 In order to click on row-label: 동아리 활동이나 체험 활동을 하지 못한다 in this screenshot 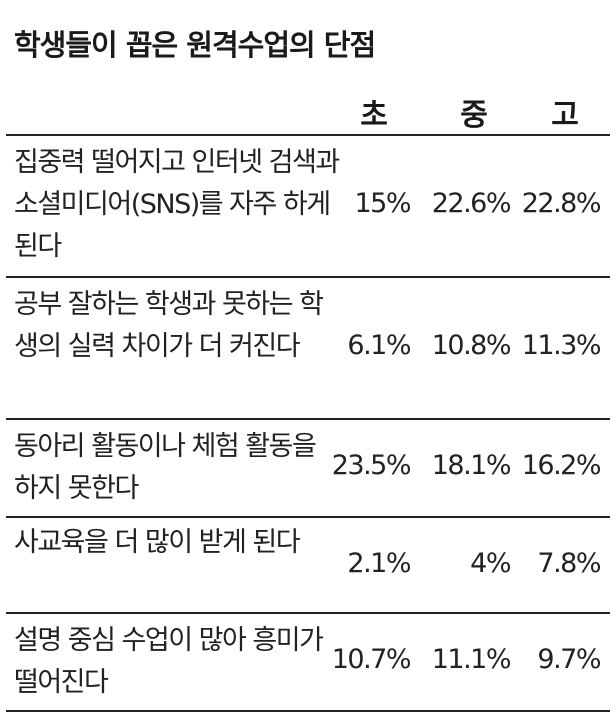, I will do `click(165, 467)`.